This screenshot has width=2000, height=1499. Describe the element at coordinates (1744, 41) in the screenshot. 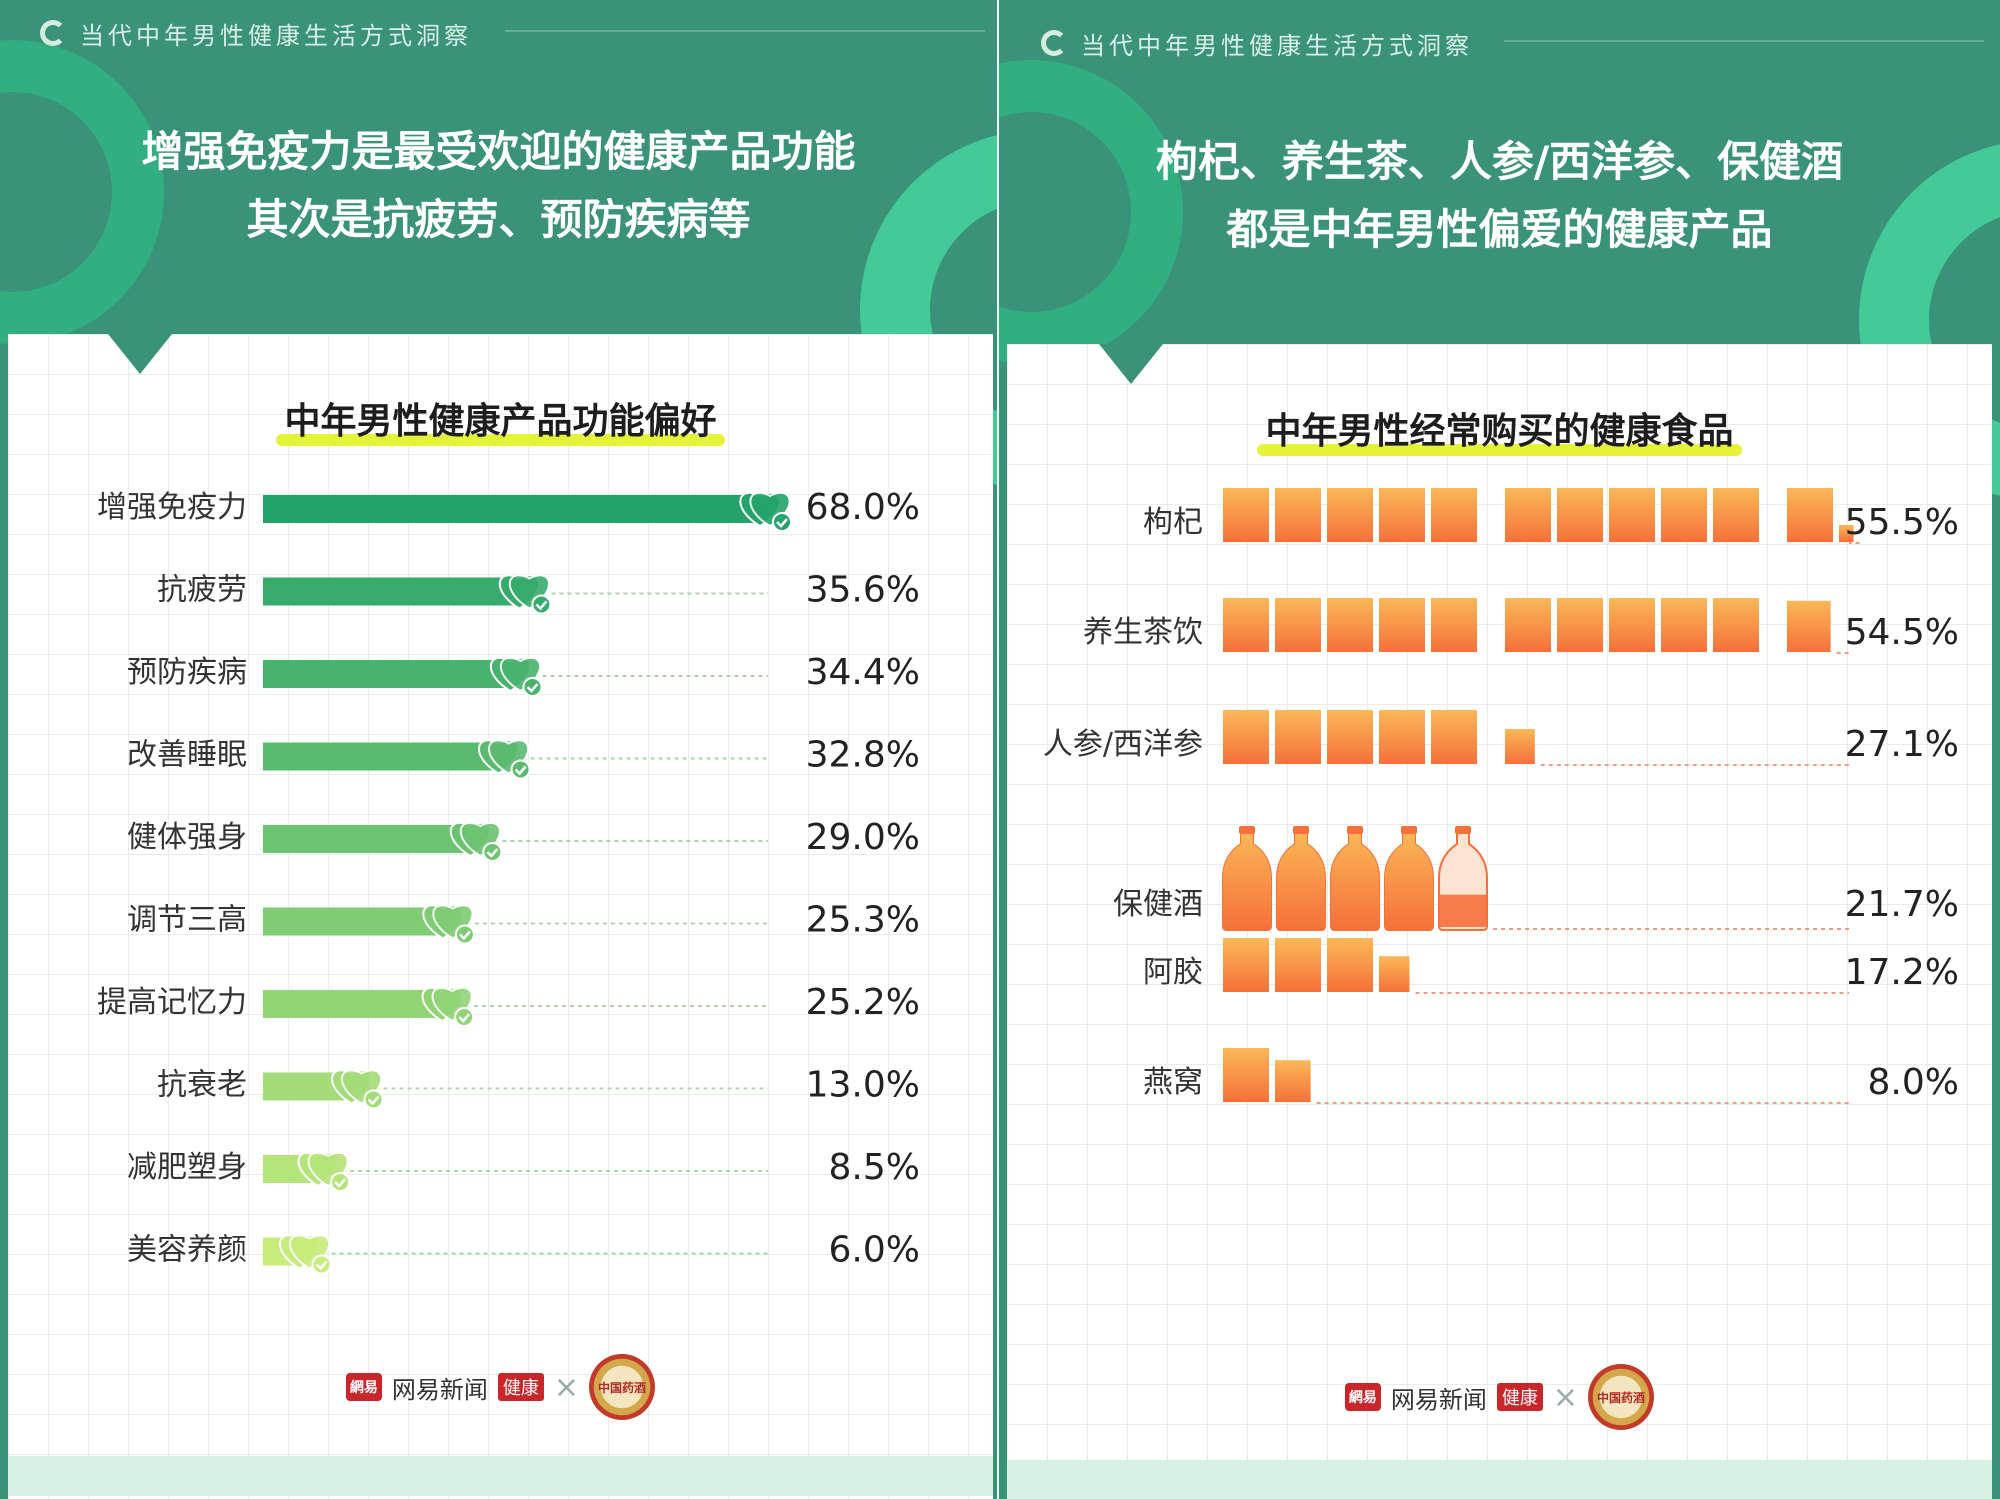

I see `header-divider` at that location.